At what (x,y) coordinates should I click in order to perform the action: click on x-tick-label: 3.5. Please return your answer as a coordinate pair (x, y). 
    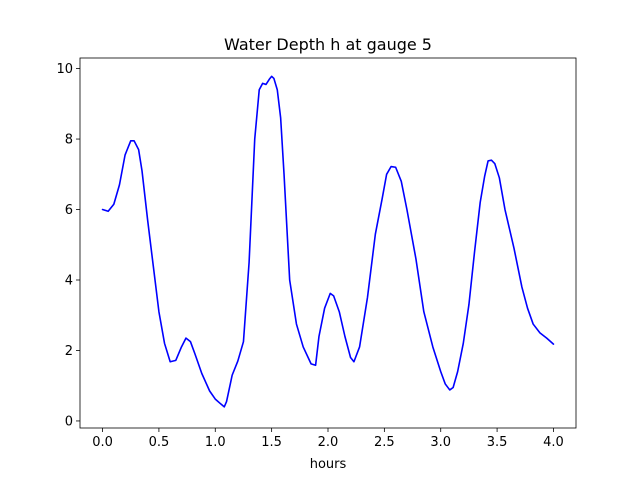
    Looking at the image, I should click on (497, 442).